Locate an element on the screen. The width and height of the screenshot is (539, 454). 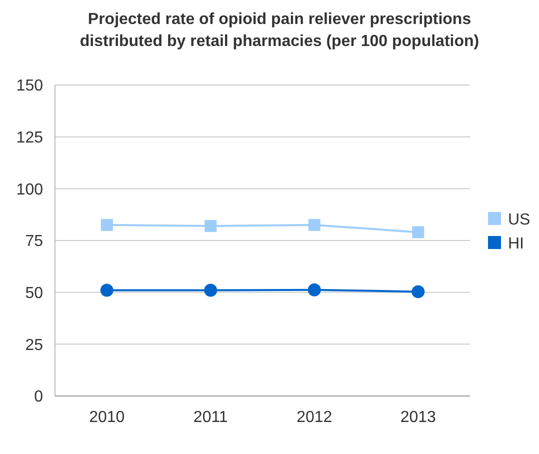
legend-label: US is located at coordinates (519, 220).